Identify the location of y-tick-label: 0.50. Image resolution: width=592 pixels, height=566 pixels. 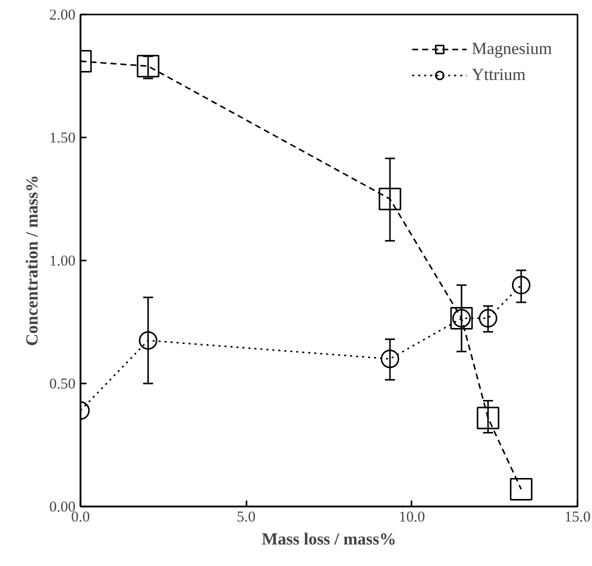
(62, 384).